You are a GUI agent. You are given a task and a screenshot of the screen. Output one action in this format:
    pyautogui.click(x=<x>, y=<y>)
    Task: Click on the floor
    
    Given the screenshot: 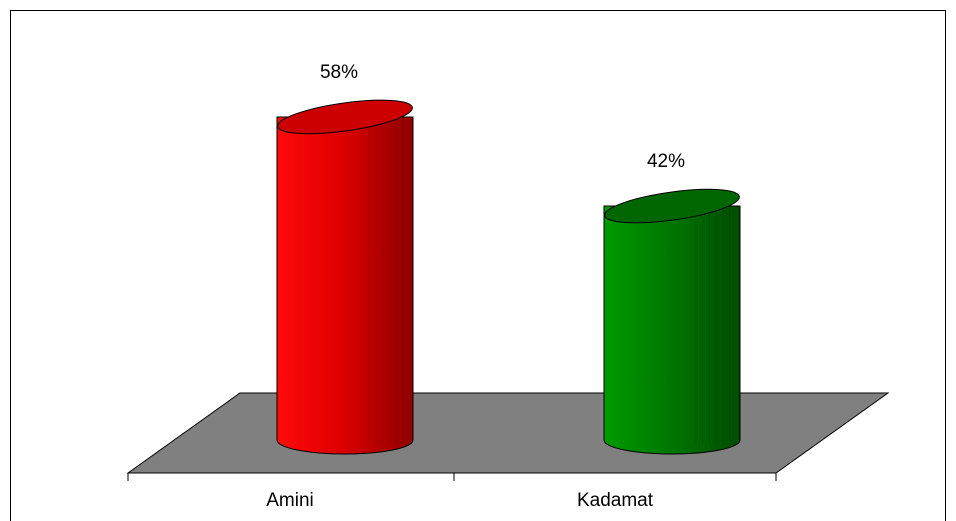 What is the action you would take?
    pyautogui.click(x=508, y=433)
    